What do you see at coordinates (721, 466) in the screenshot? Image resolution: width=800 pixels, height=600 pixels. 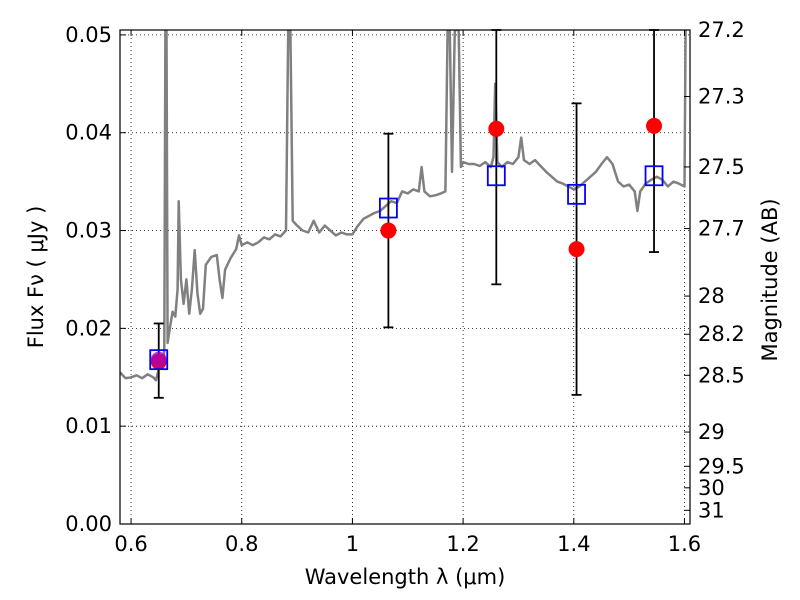 I see `y2-tick-label: 29.5` at bounding box center [721, 466].